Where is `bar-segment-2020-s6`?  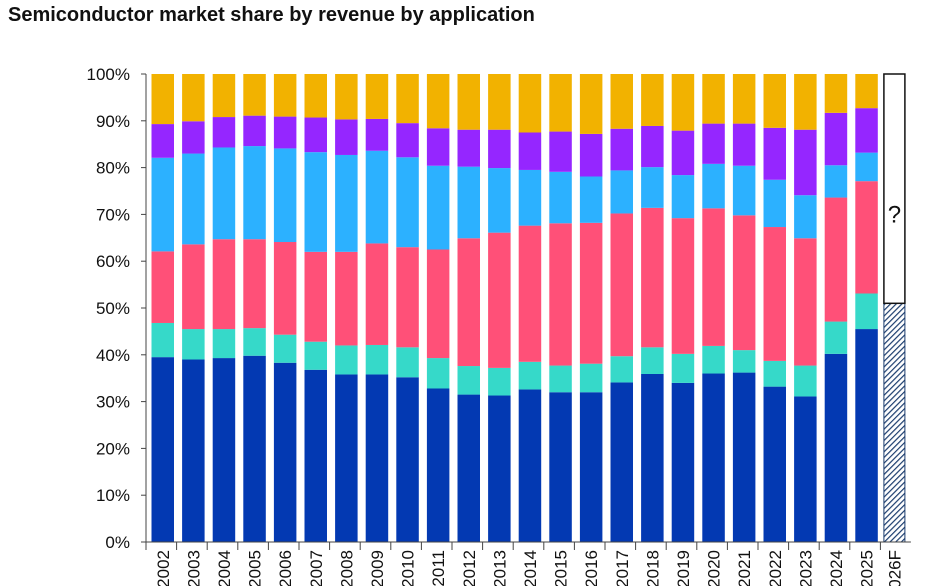 bar-segment-2020-s6 is located at coordinates (713, 99).